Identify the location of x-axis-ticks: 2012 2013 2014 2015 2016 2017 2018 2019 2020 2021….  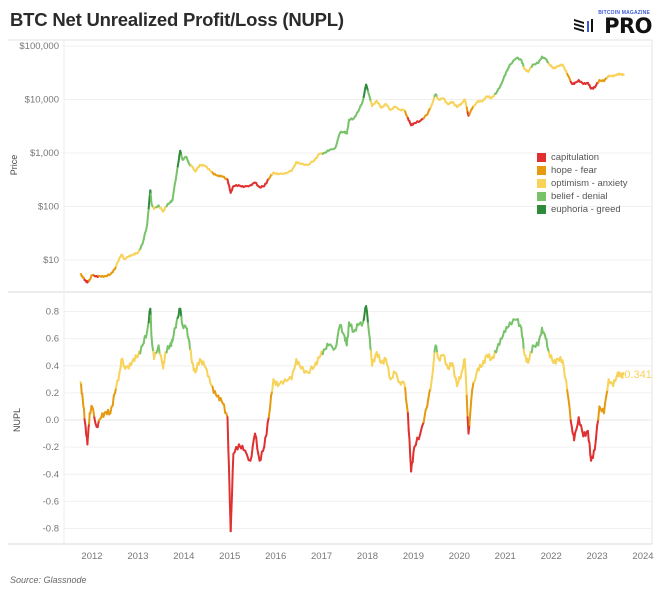
(367, 556).